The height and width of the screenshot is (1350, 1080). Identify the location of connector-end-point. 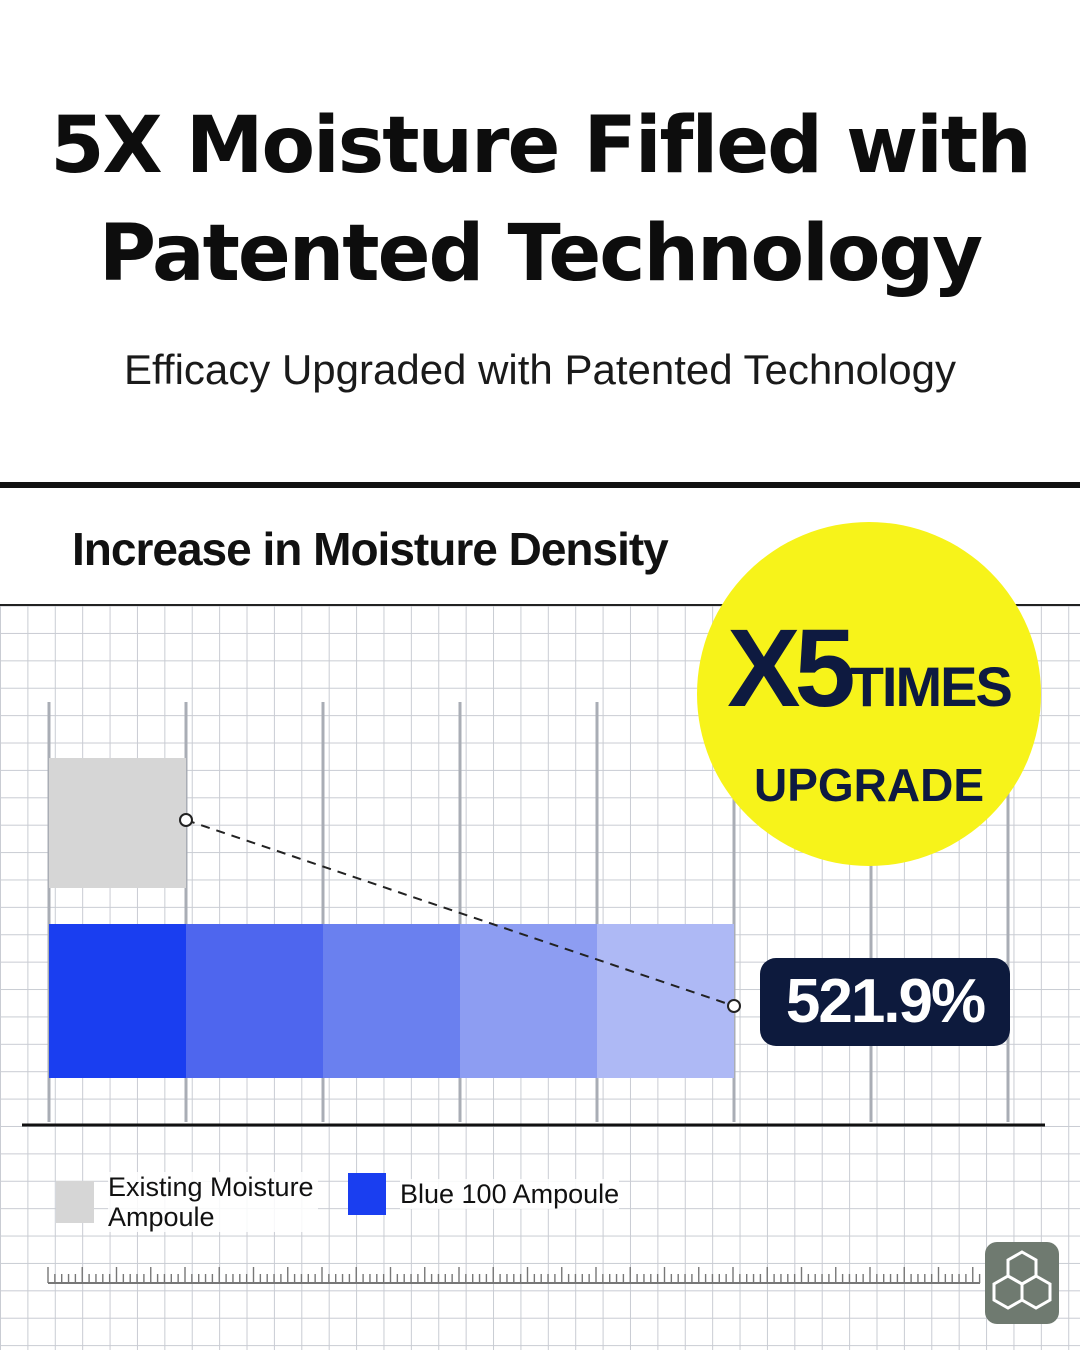
(734, 1006).